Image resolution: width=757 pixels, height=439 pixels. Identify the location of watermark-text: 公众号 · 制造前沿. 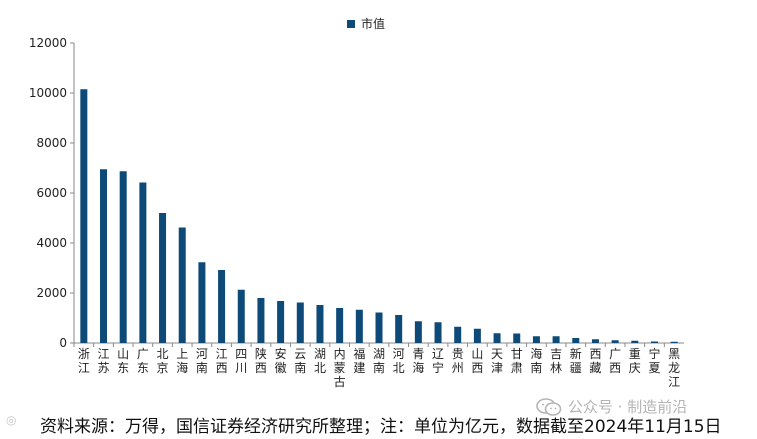
(628, 407).